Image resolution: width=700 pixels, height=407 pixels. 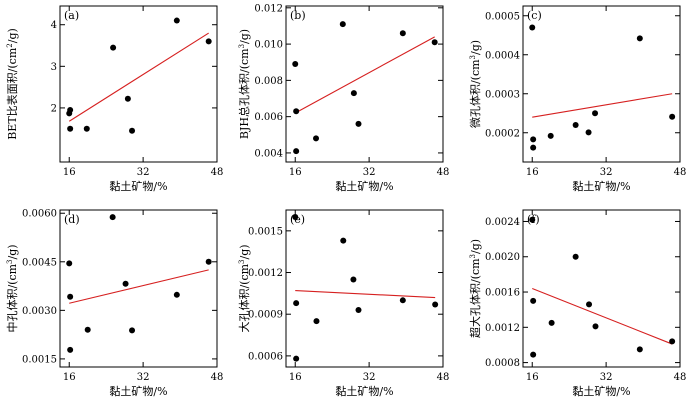 What do you see at coordinates (298, 15) in the screenshot?
I see `panel-label: (b)` at bounding box center [298, 15].